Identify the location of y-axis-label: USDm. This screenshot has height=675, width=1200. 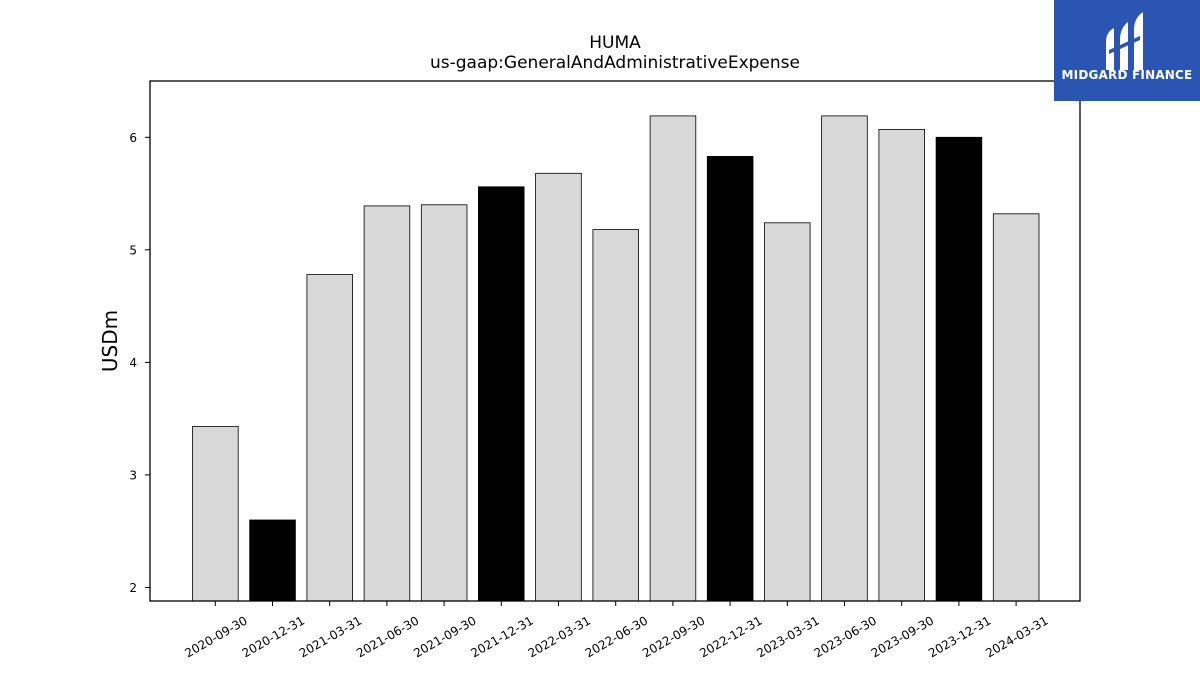
(110, 341).